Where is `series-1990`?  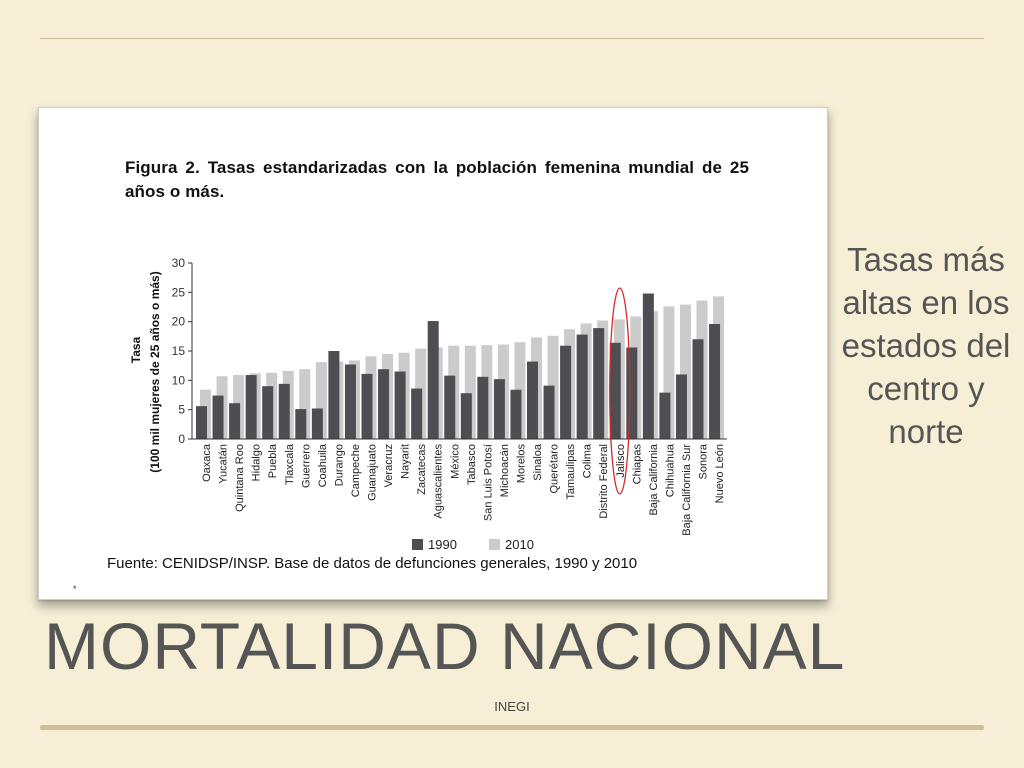 series-1990 is located at coordinates (458, 366).